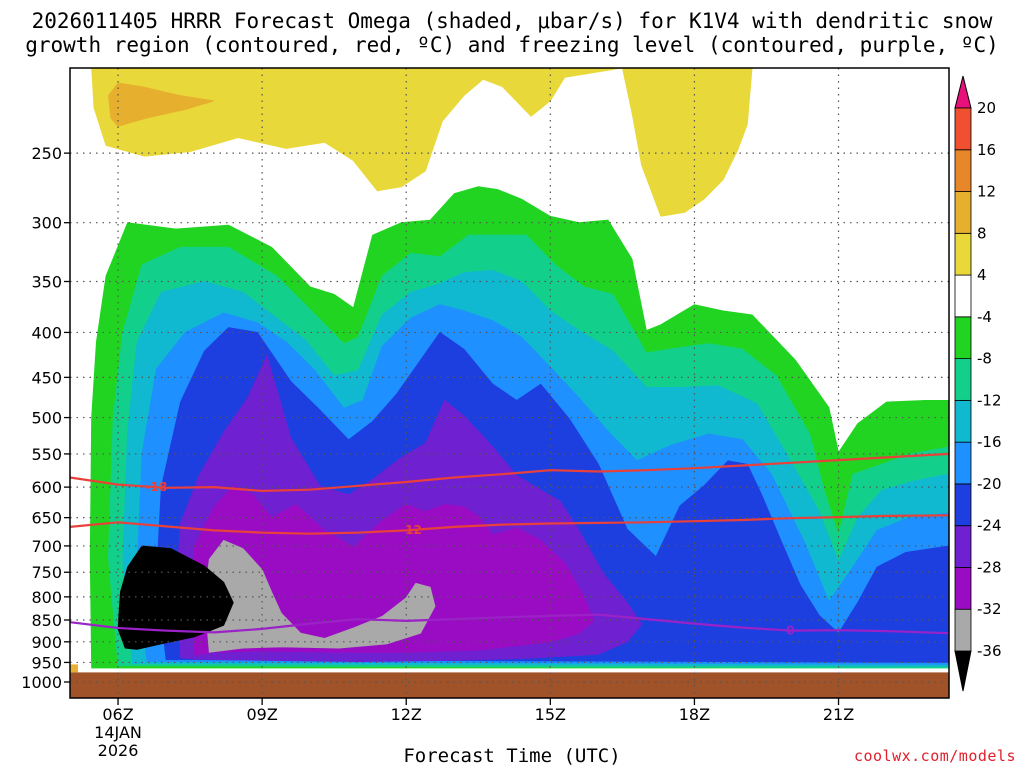 The image size is (1024, 768). I want to click on x-tick-label-21Z: 21Z, so click(838, 714).